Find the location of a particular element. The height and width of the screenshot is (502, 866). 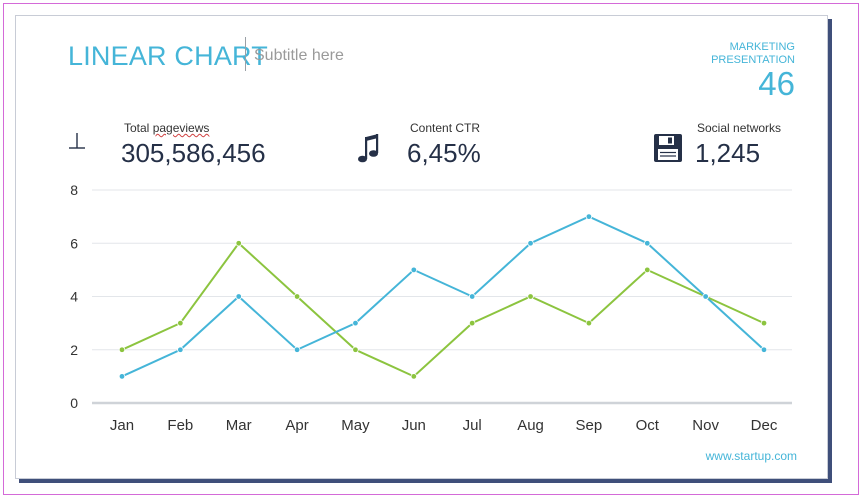

stat-label-pageviews: Total pageviews is located at coordinates (167, 128).